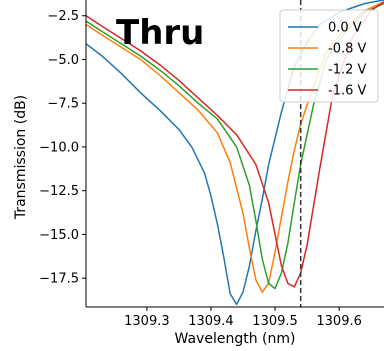 This screenshot has width=384, height=351. What do you see at coordinates (160, 33) in the screenshot?
I see `chart-title: Thru` at bounding box center [160, 33].